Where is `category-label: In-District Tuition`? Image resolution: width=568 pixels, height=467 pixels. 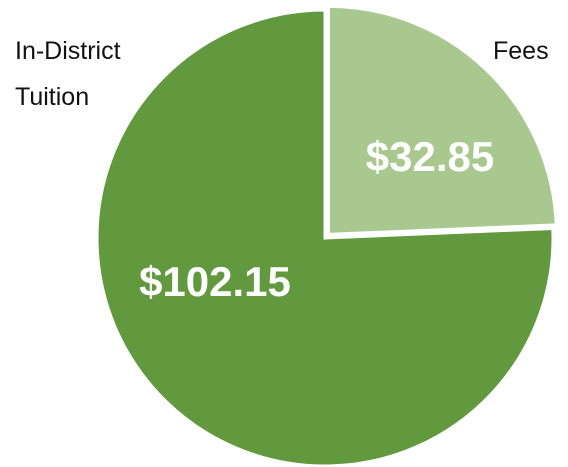 category-label: In-District Tuition is located at coordinates (68, 74).